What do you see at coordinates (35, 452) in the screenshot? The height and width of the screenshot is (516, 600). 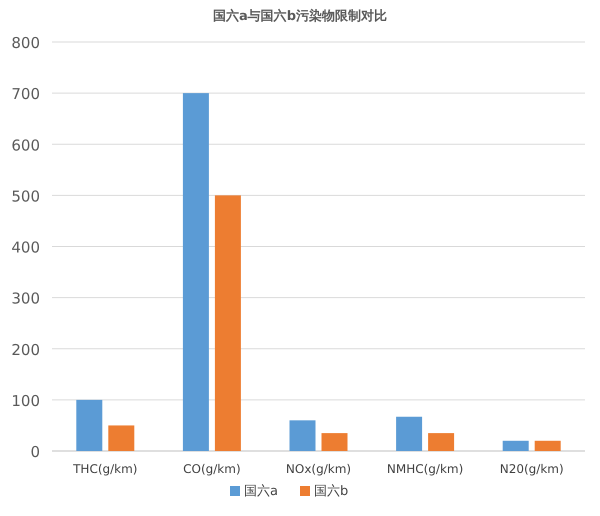 I see `y-tick-label: 0` at bounding box center [35, 452].